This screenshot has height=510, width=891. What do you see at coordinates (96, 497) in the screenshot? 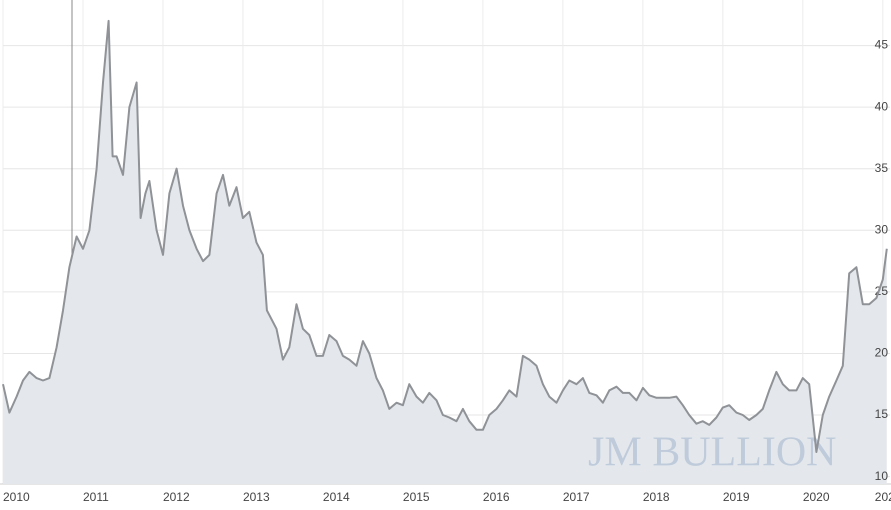
I see `x-tick-label: 2011` at bounding box center [96, 497].